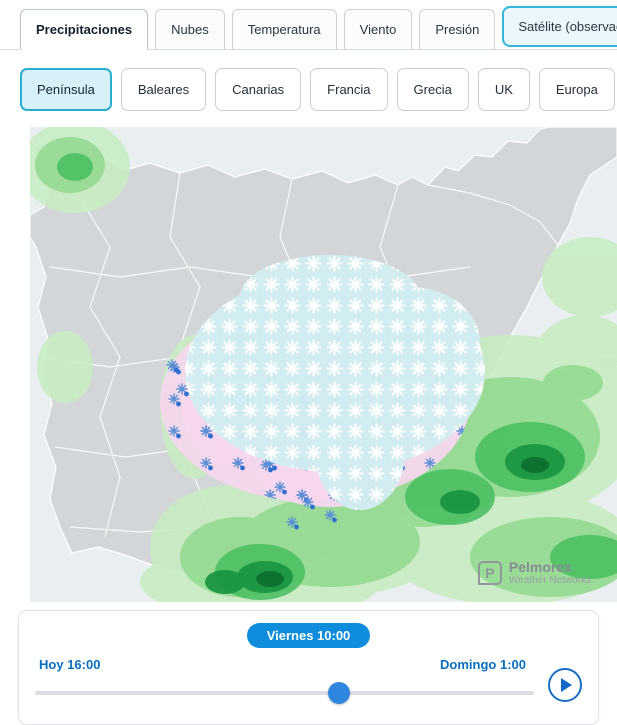 The height and width of the screenshot is (725, 617). What do you see at coordinates (284, 29) in the screenshot?
I see `tab-temperatura: Temperatura` at bounding box center [284, 29].